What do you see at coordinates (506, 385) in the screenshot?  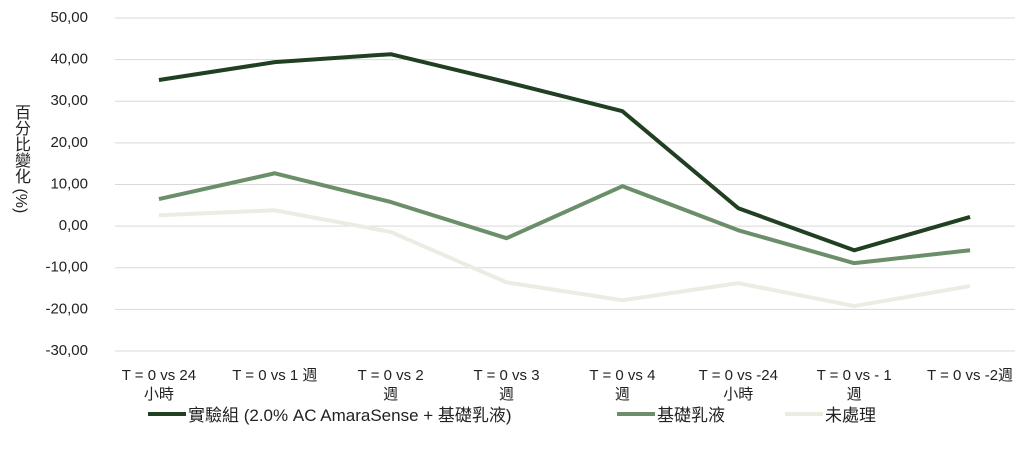 I see `x-tick-label: T = 0 vs 3 週` at bounding box center [506, 385].